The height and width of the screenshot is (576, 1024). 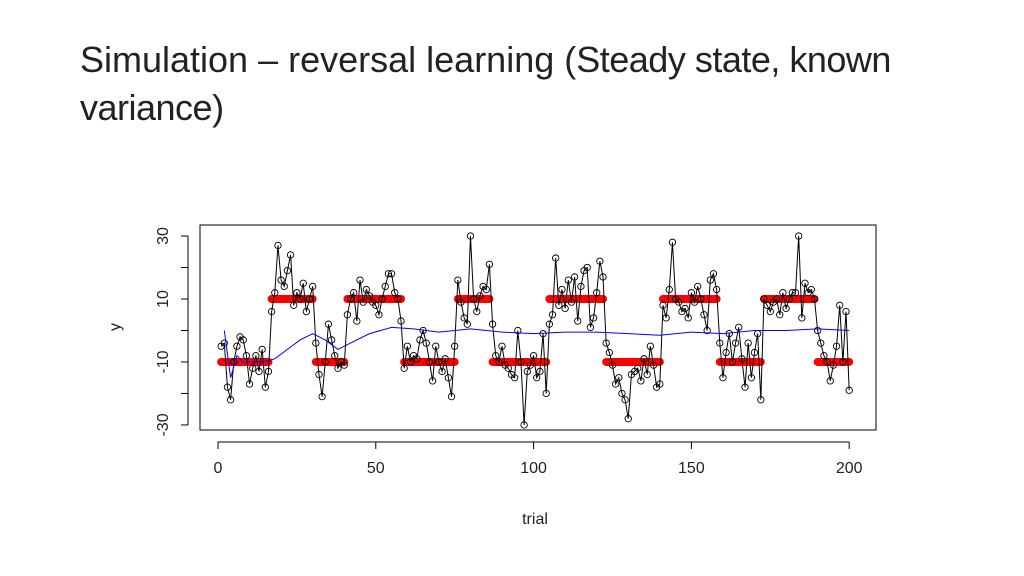 I want to click on title-plain: Simulation – reversal learning (, so click(x=328, y=59).